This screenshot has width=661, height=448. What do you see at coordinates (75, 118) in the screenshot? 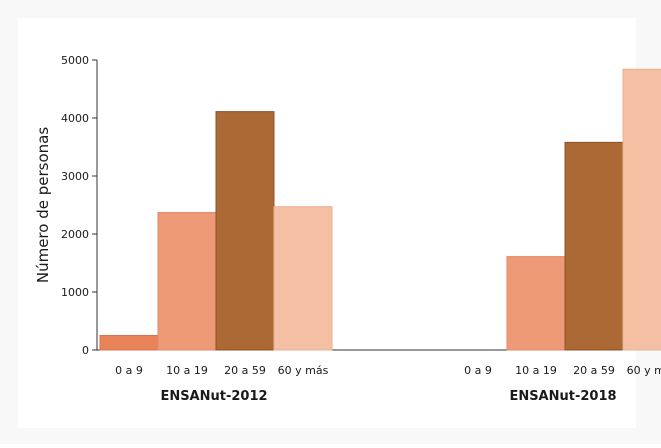
I see `y-tick-label: 4000` at bounding box center [75, 118].